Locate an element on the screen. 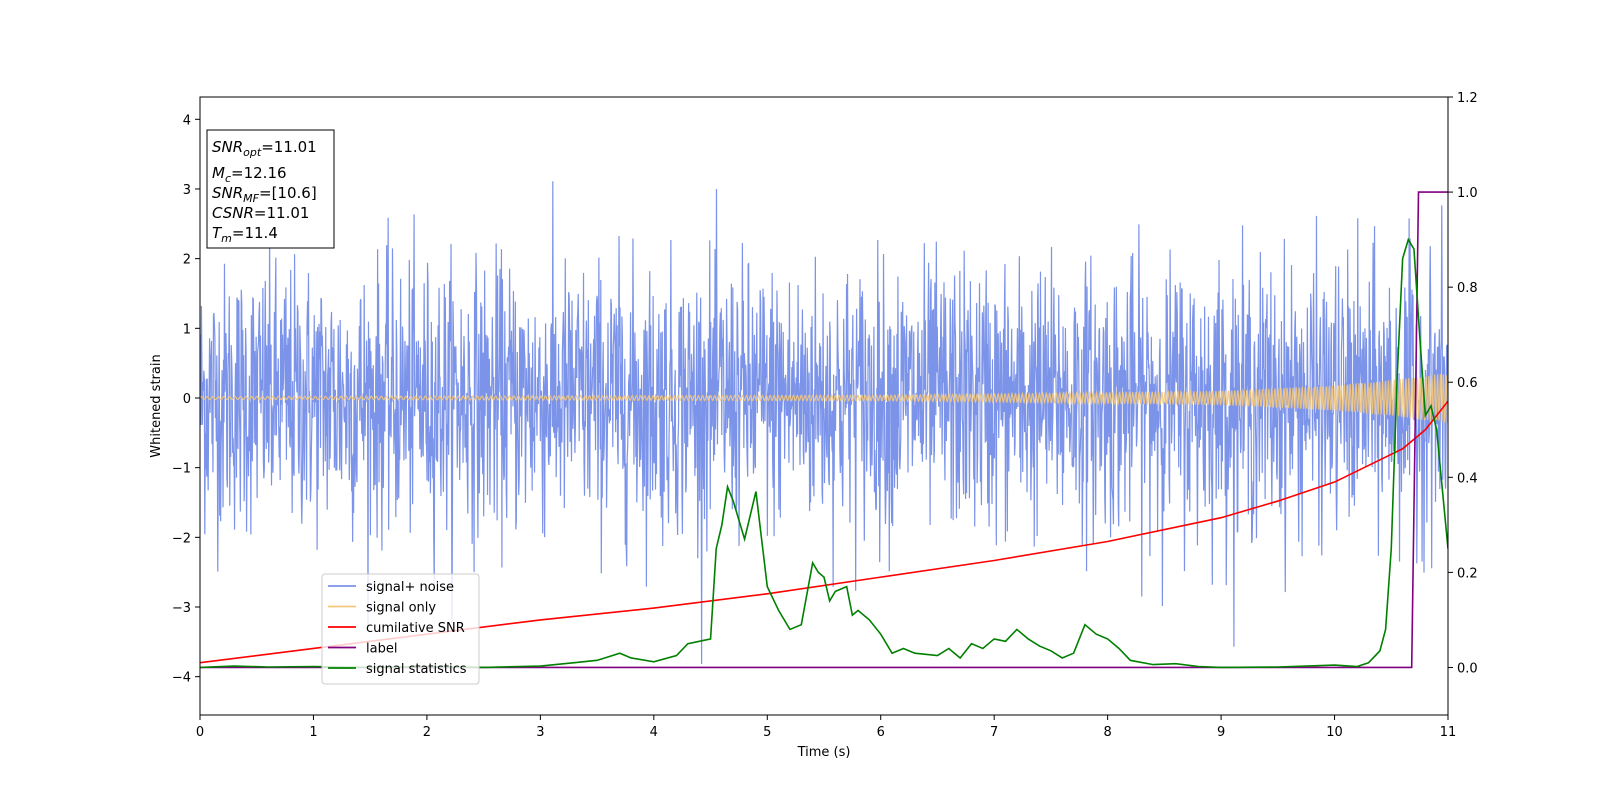 This screenshot has height=800, width=1600. y-tick-label-right: 0.4 is located at coordinates (1467, 478).